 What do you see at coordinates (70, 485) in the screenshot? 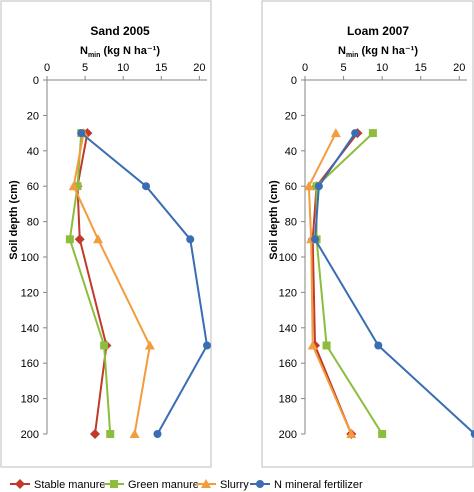
I see `legend-label: Stable manure` at bounding box center [70, 485].